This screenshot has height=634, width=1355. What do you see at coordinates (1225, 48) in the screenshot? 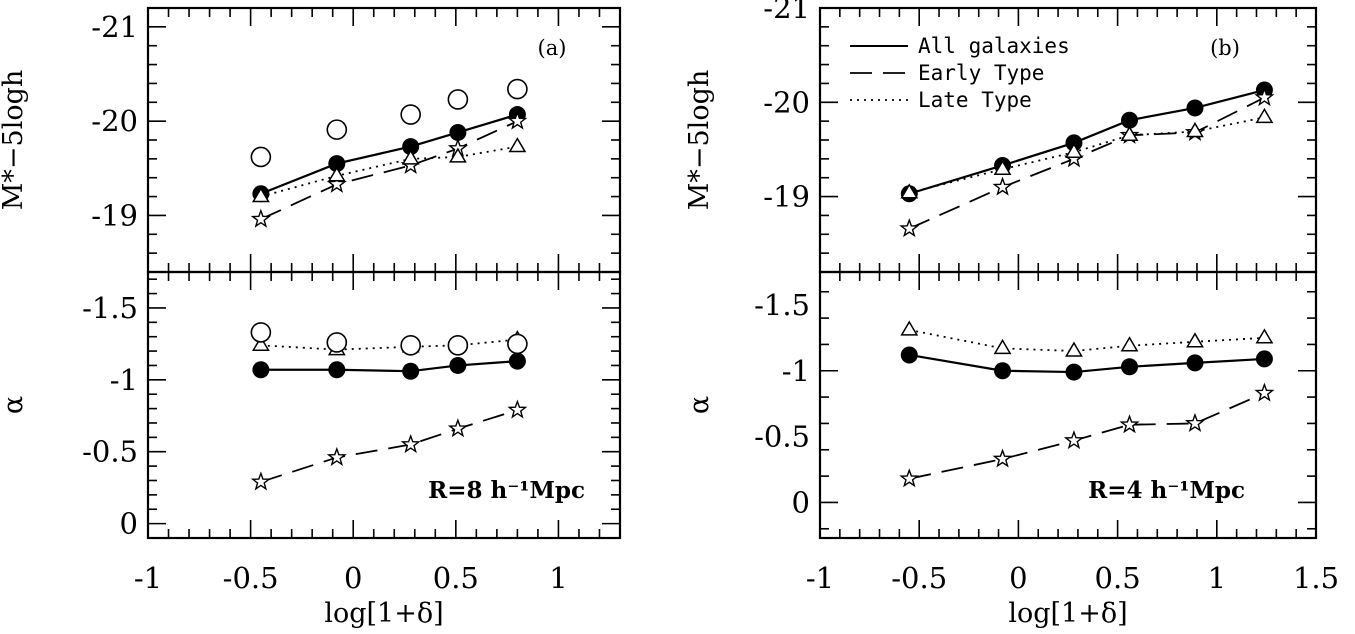
I see `panel-label: (b)` at bounding box center [1225, 48].